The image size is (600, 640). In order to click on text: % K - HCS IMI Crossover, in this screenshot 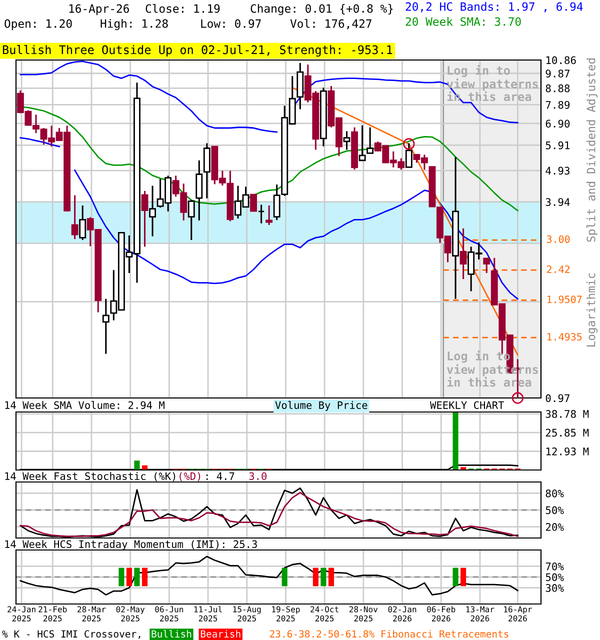, I will do `click(71, 634)`.